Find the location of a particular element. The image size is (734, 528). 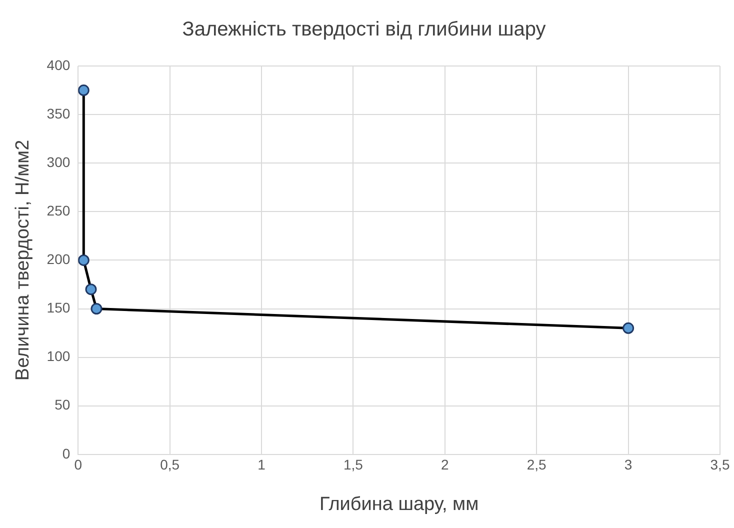

x-tick-label: 3 is located at coordinates (628, 464).